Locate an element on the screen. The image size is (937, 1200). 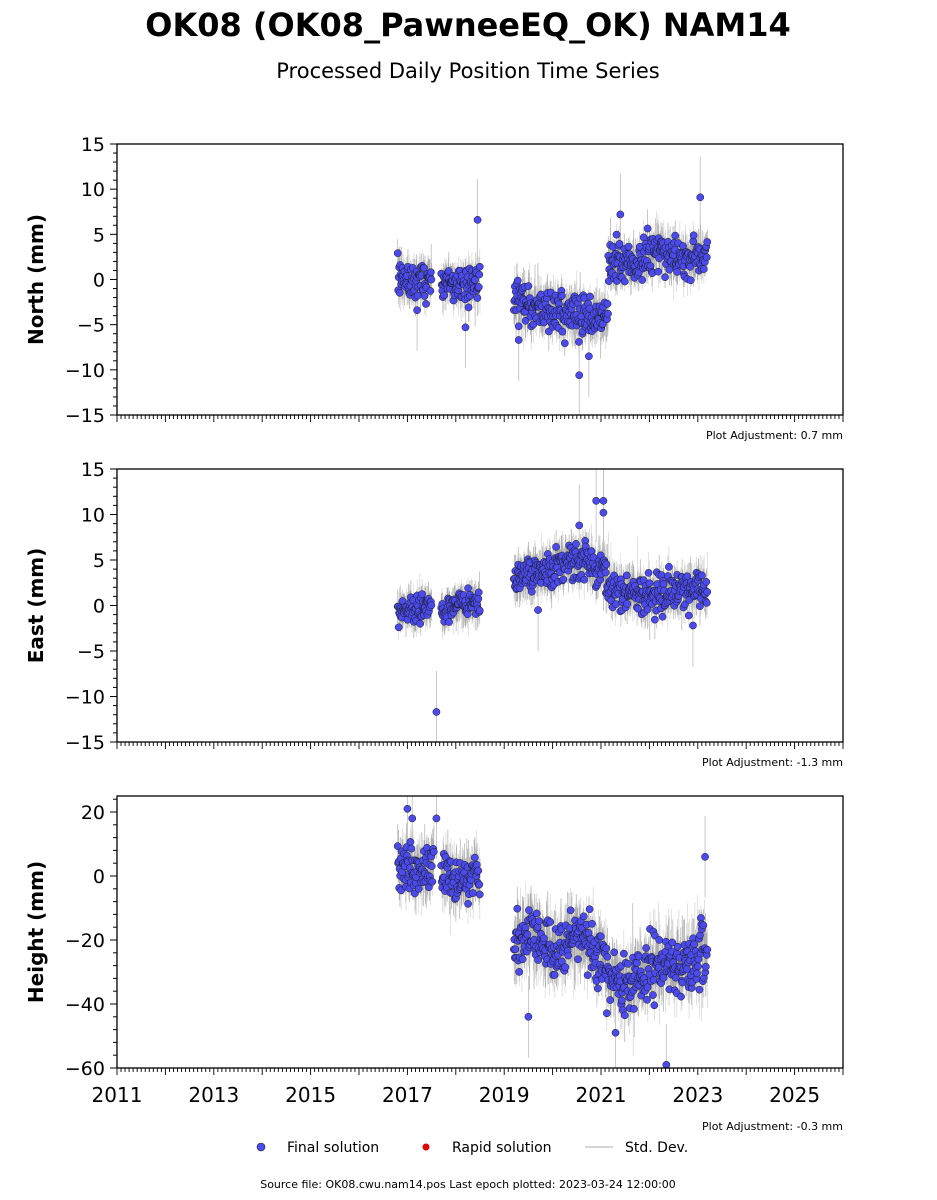
east-y-tick-label: 15 is located at coordinates (93, 470).